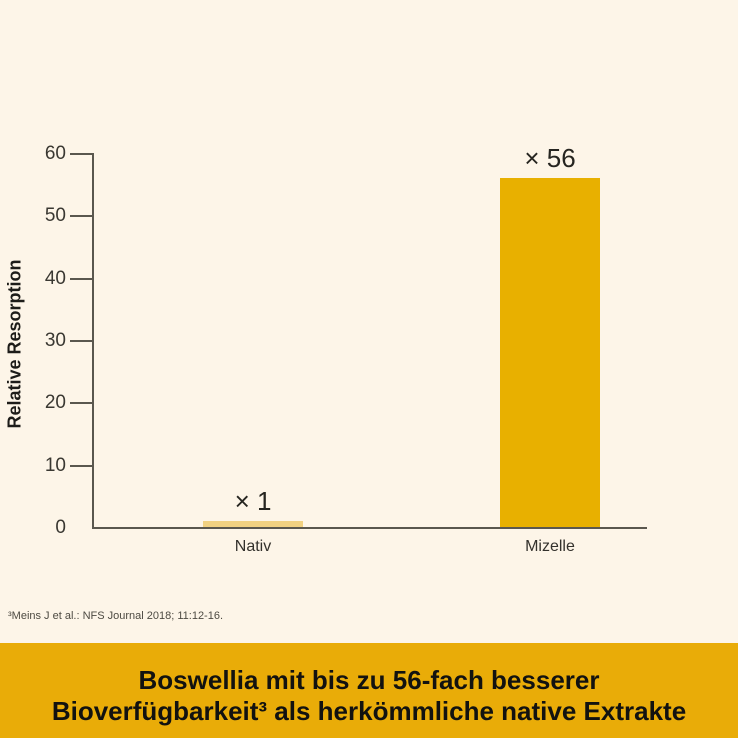 This screenshot has height=738, width=738. What do you see at coordinates (550, 546) in the screenshot?
I see `x-category-label-mizelle: Mizelle` at bounding box center [550, 546].